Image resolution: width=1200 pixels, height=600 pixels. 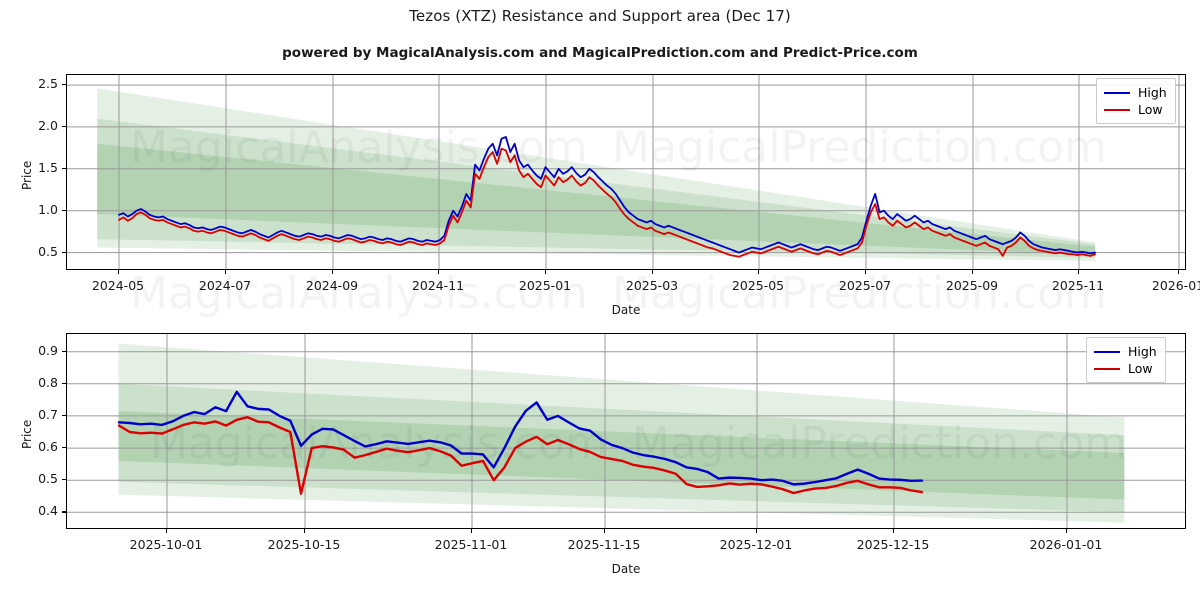 What do you see at coordinates (1066, 544) in the screenshot?
I see `x-tick-label: 2026-01-01` at bounding box center [1066, 544].